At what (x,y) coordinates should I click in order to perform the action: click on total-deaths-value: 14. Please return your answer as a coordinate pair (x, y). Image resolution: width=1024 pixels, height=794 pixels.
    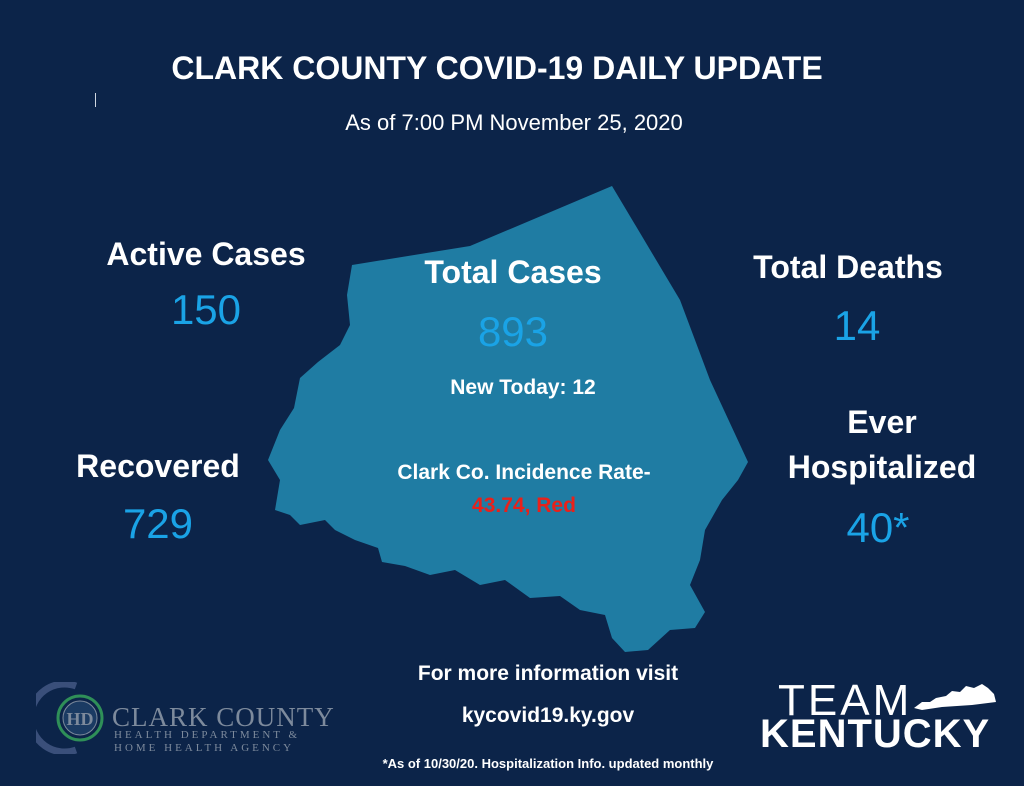
    Looking at the image, I should click on (857, 325).